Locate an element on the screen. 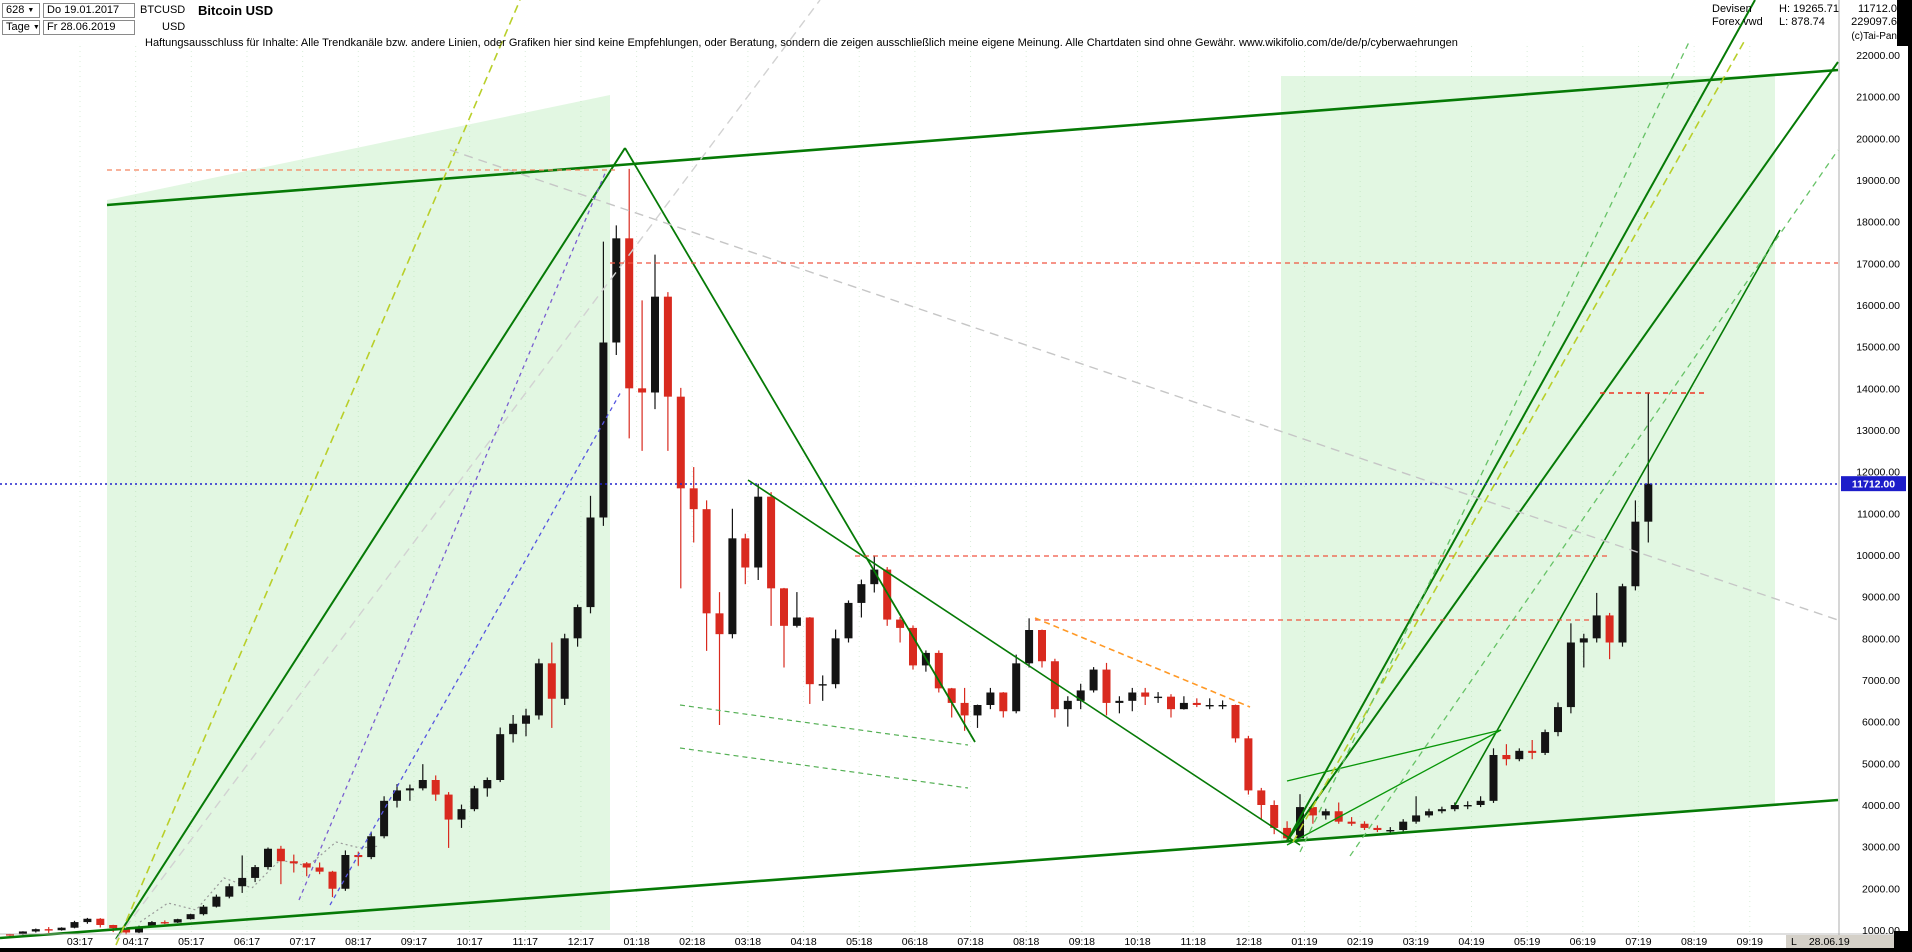 The height and width of the screenshot is (952, 1912). price-axis-label: 2000.00 is located at coordinates (1881, 889).